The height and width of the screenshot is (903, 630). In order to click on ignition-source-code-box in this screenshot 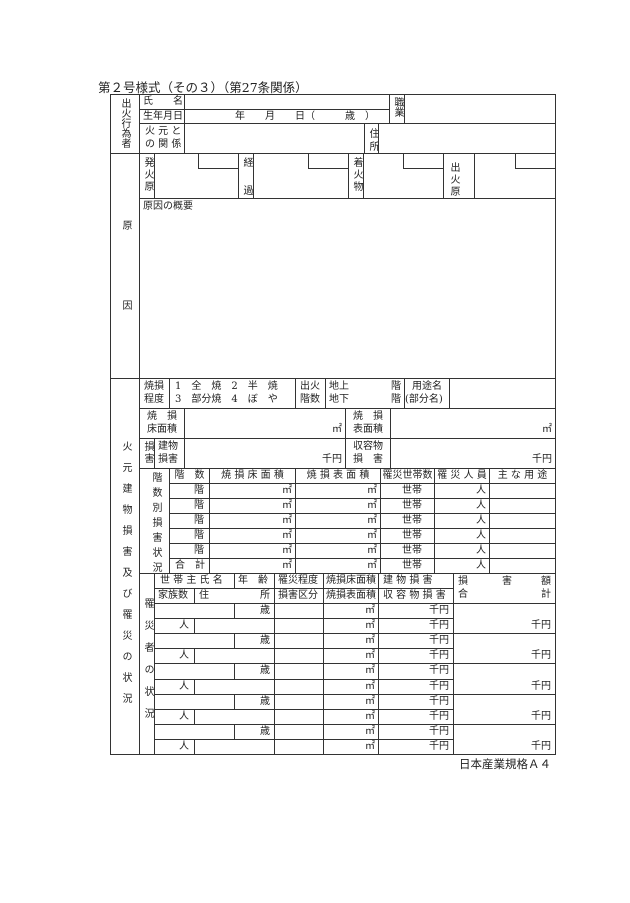, I will do `click(218, 161)`.